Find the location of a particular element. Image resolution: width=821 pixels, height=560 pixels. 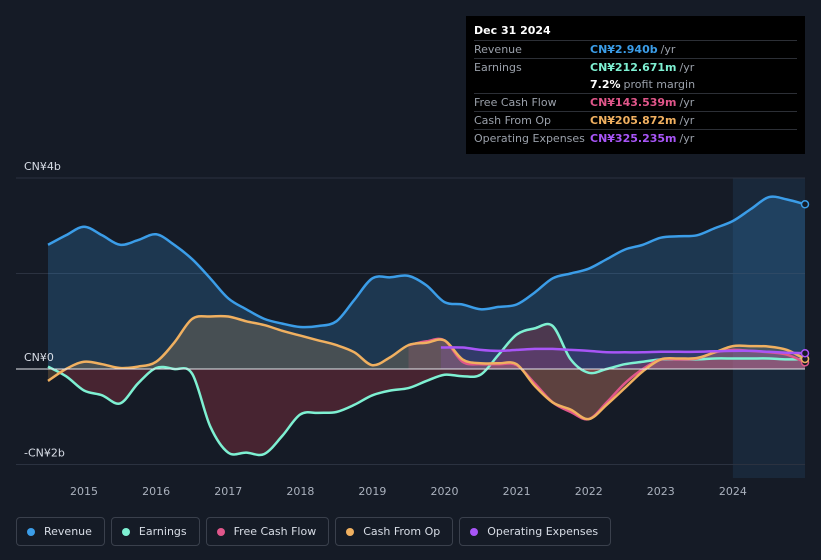

x-tick-label: 2021 is located at coordinates (517, 491).